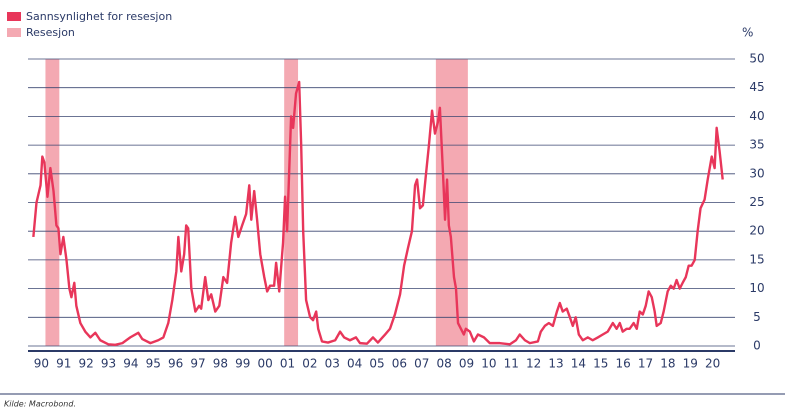  What do you see at coordinates (488, 364) in the screenshot?
I see `x-tick-label: 10` at bounding box center [488, 364].